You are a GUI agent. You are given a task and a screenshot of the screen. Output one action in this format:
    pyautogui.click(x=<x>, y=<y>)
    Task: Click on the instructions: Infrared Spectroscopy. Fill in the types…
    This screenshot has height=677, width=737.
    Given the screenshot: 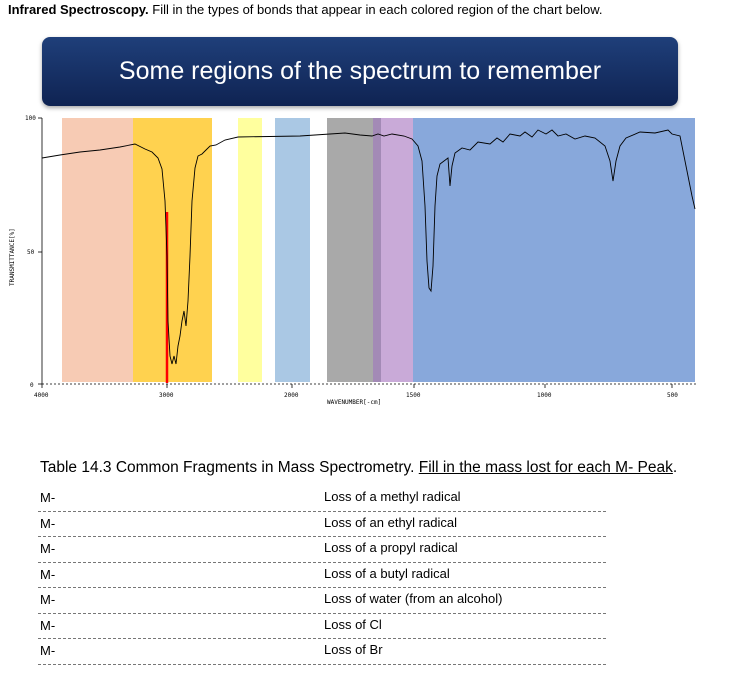 What is the action you would take?
    pyautogui.click(x=305, y=9)
    